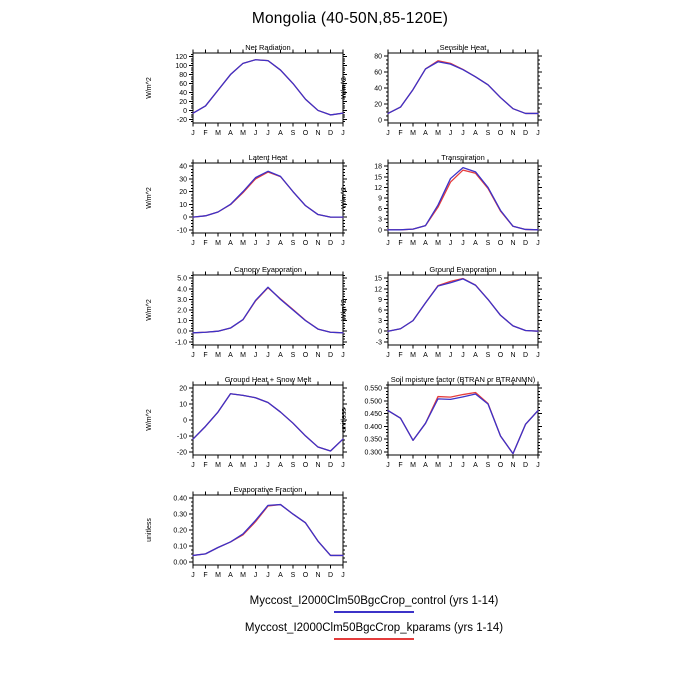 The height and width of the screenshot is (700, 700). Describe the element at coordinates (182, 289) in the screenshot. I see `y-tick-label: 4.0` at that location.